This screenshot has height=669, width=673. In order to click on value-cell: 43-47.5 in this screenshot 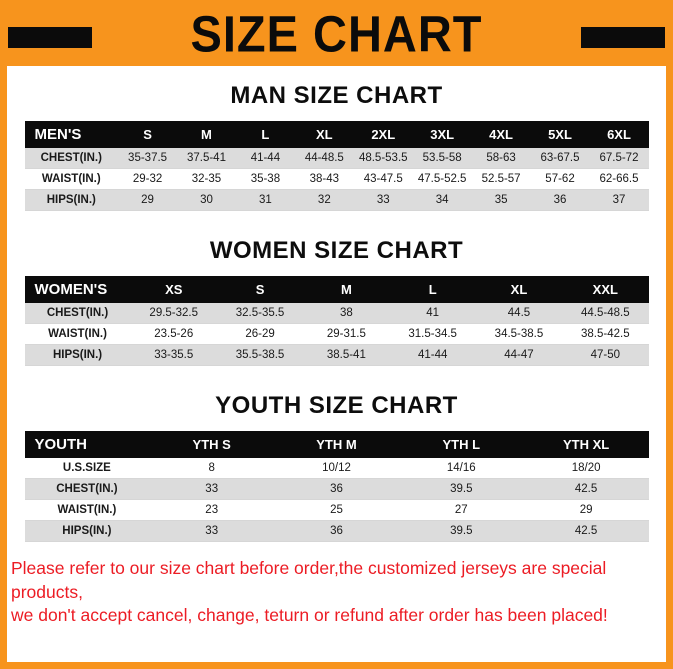, I will do `click(383, 179)`.